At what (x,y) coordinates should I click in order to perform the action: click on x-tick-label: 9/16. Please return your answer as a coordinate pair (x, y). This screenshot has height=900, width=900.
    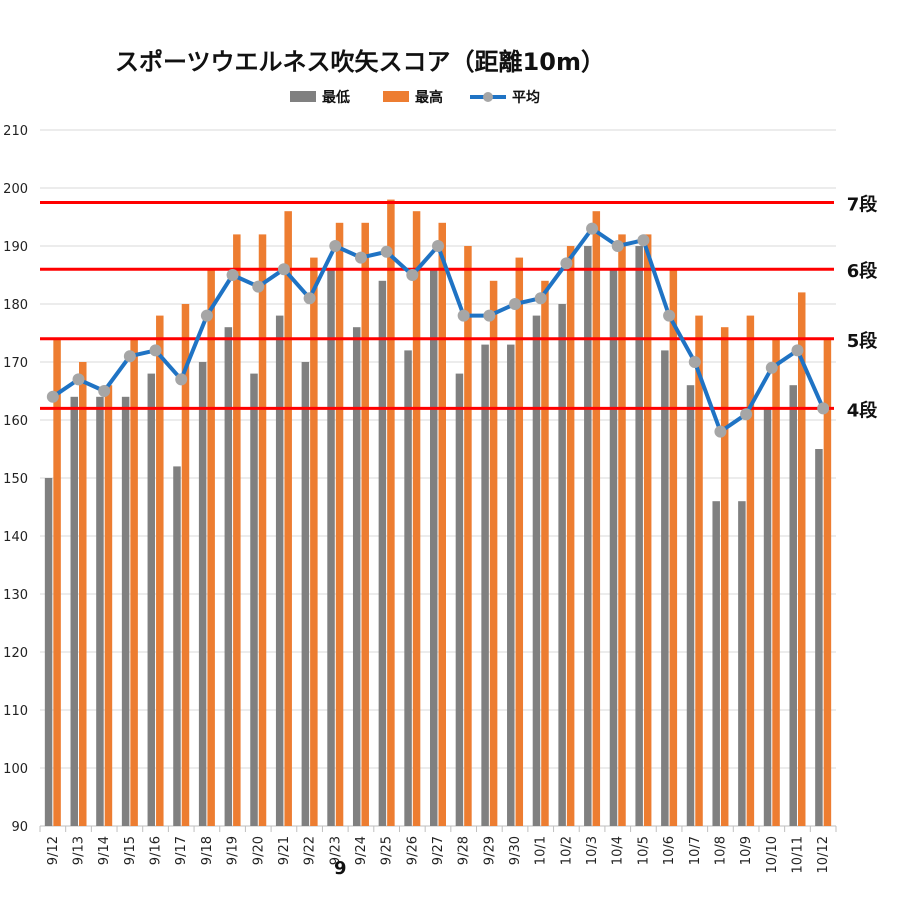
    Looking at the image, I should click on (156, 850).